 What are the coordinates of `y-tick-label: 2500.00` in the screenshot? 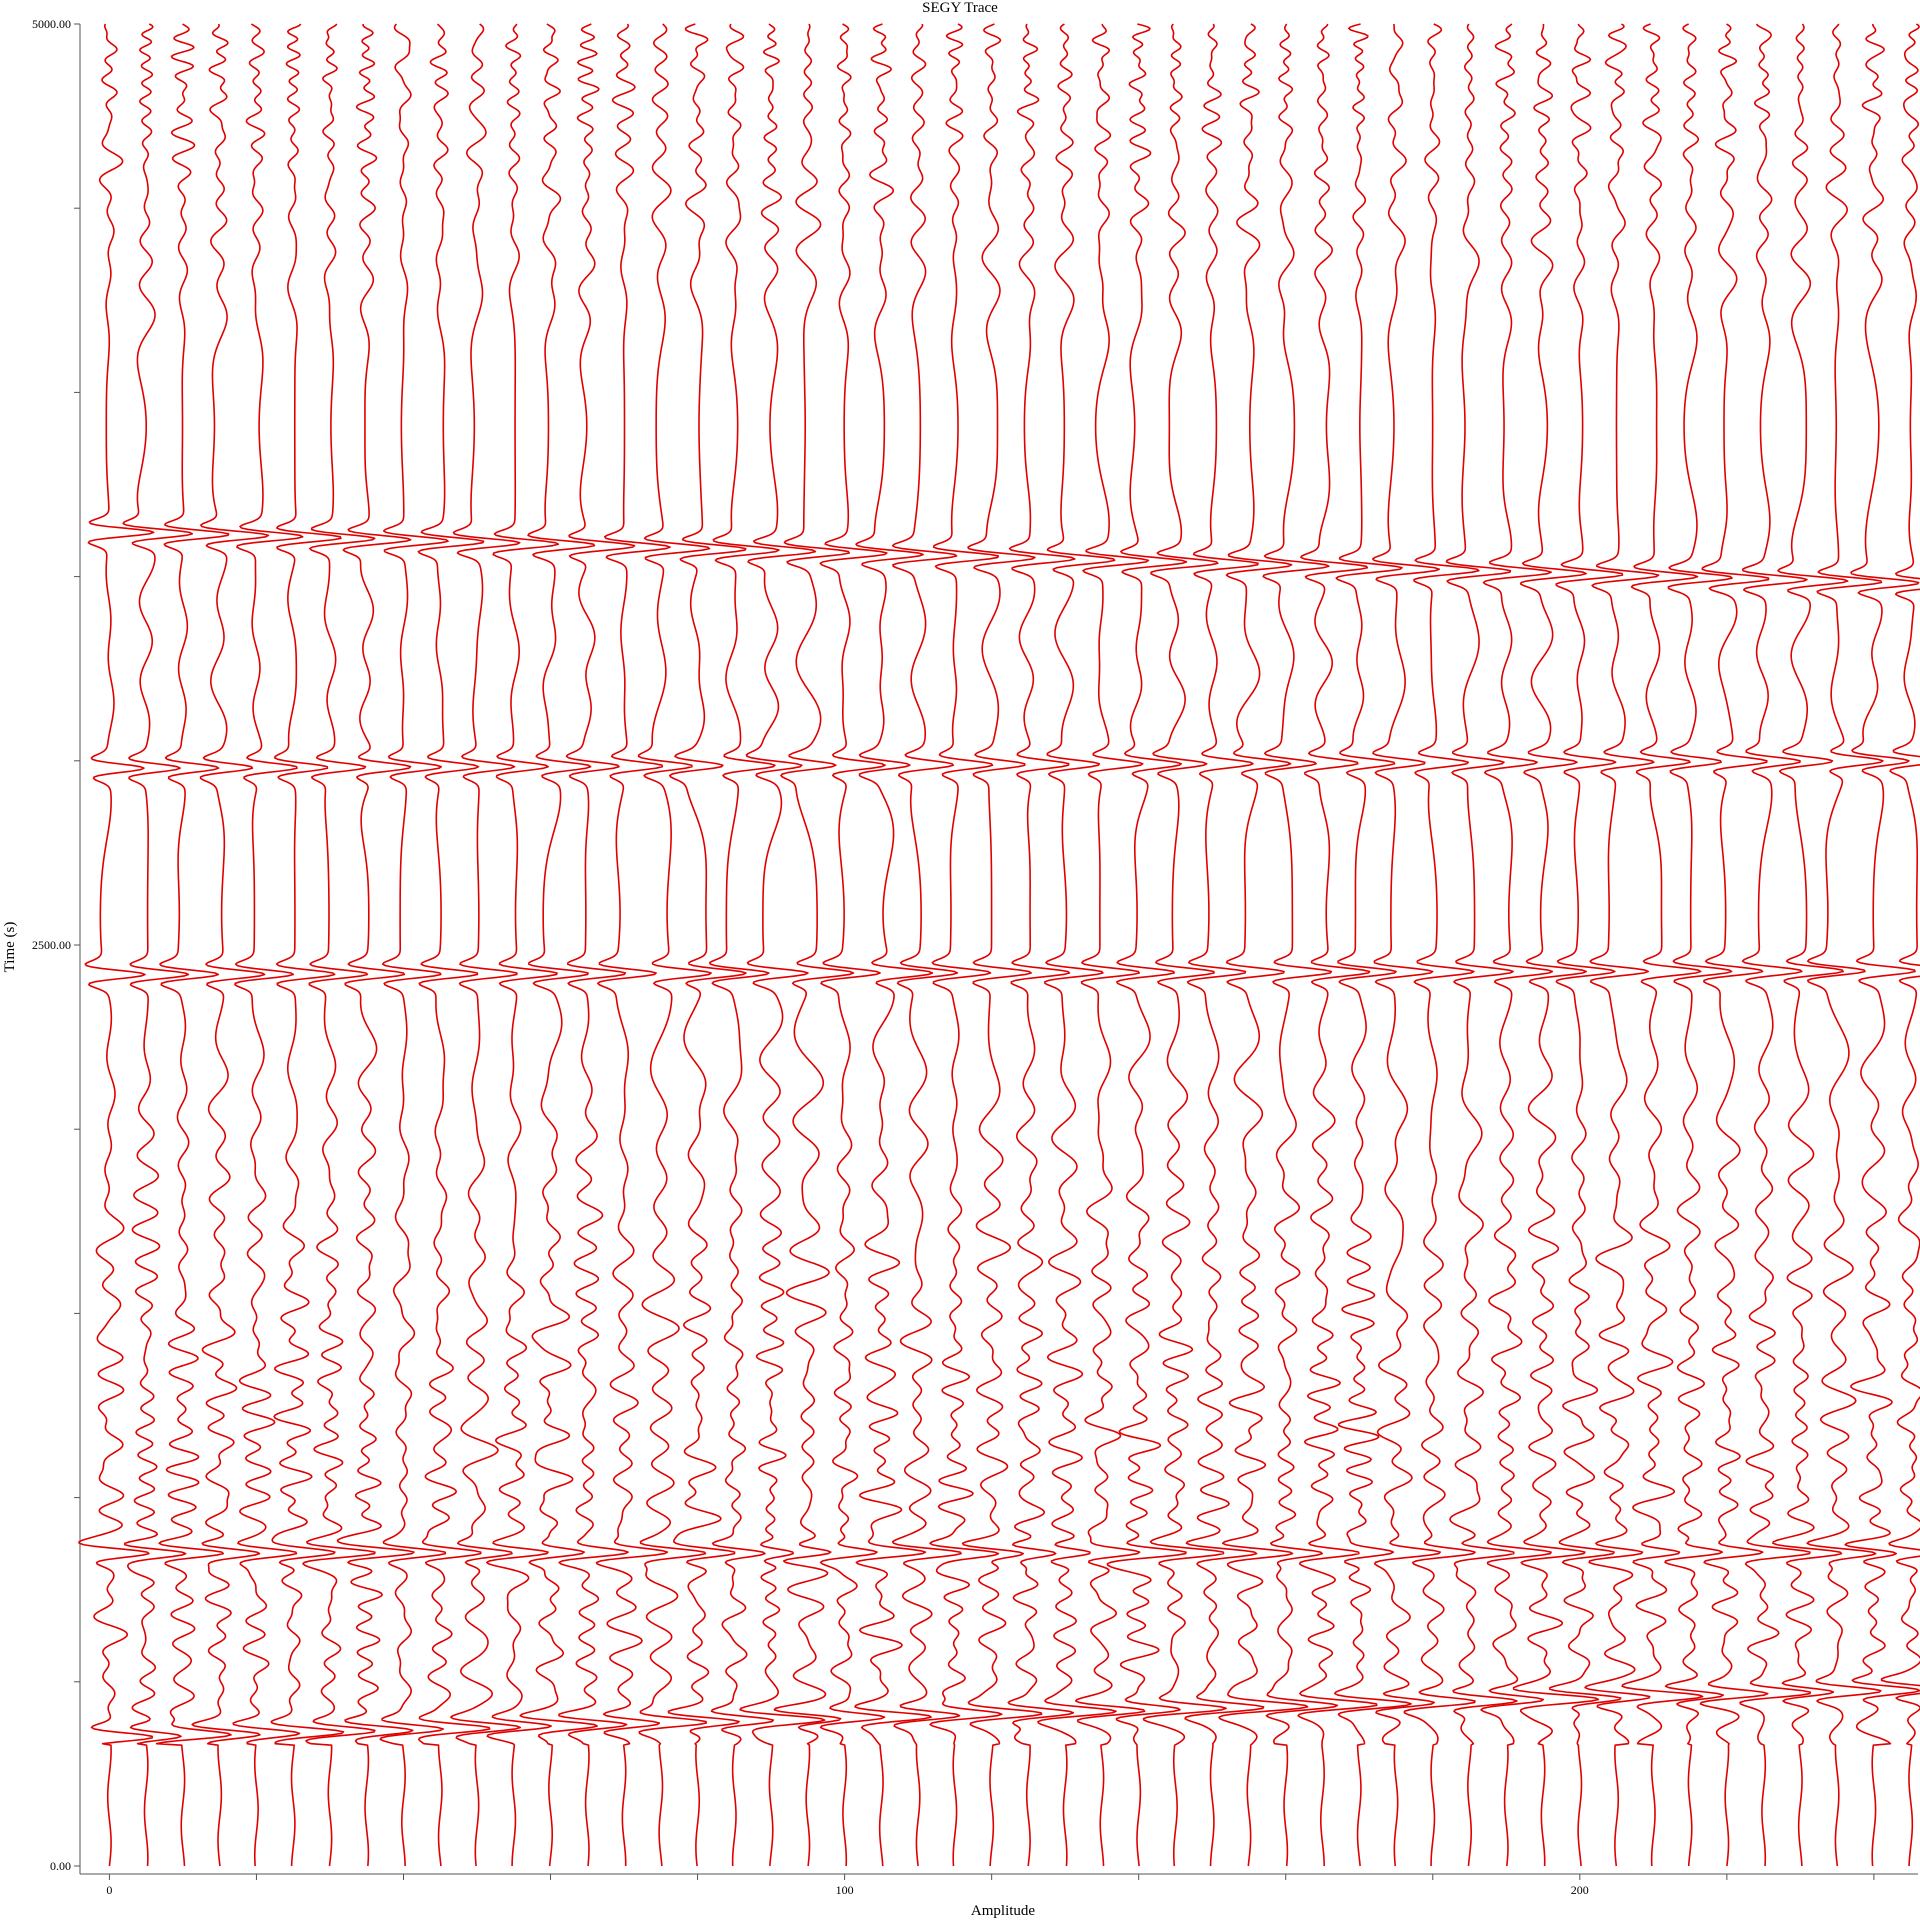 It's located at (51, 945).